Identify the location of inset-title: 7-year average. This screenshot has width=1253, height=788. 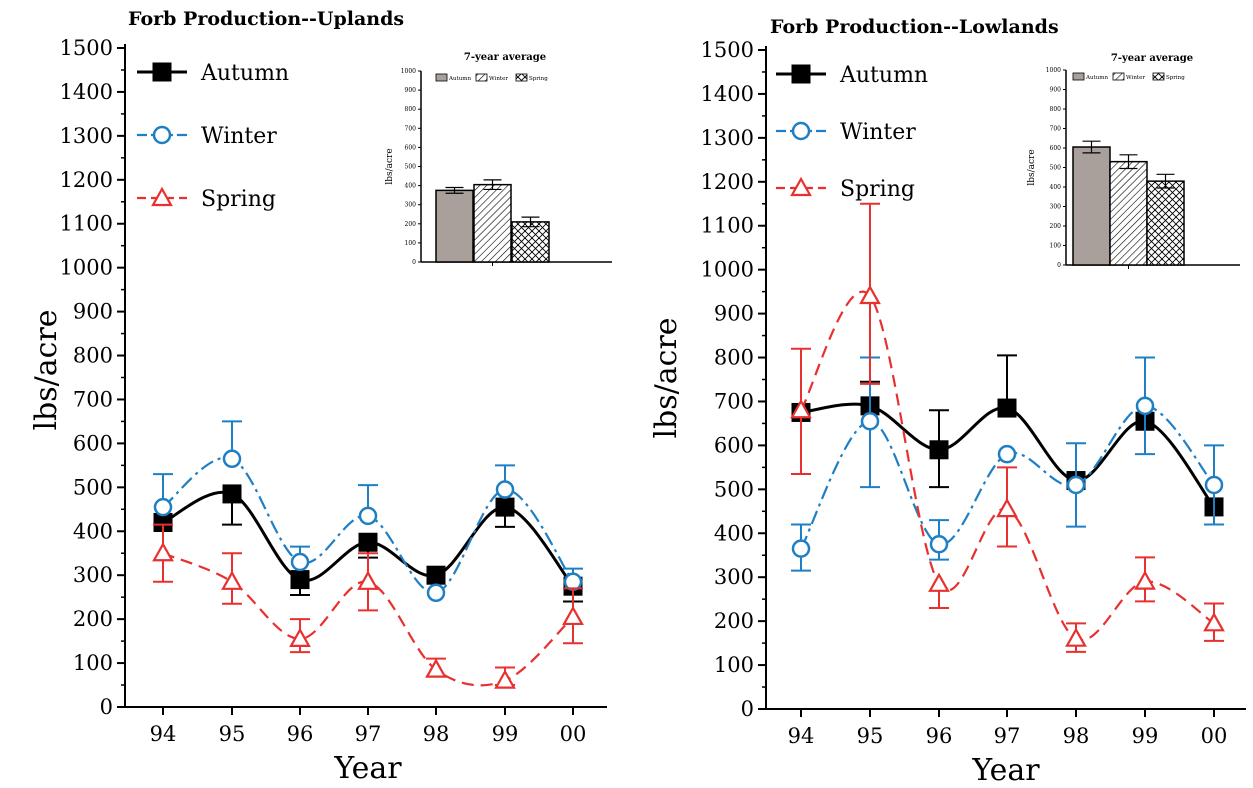
(505, 57).